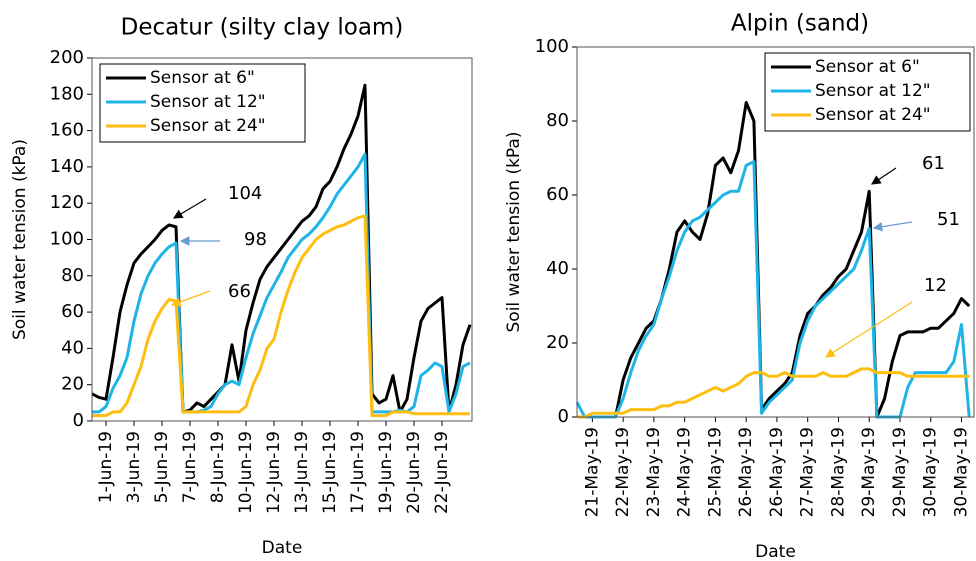 This screenshot has width=976, height=561. I want to click on x-tick-label: 27-May-19, so click(808, 472).